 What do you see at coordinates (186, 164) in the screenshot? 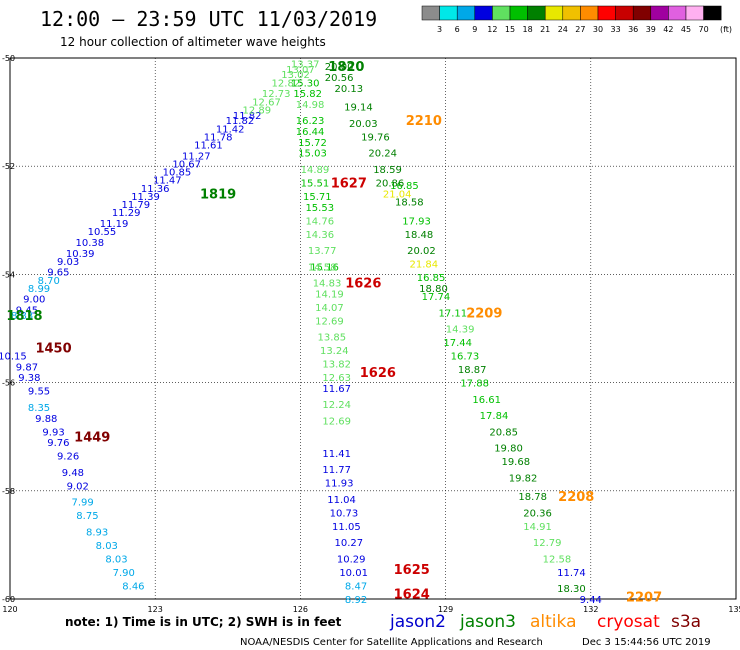
I see `data-point-label: 10.67` at bounding box center [186, 164].